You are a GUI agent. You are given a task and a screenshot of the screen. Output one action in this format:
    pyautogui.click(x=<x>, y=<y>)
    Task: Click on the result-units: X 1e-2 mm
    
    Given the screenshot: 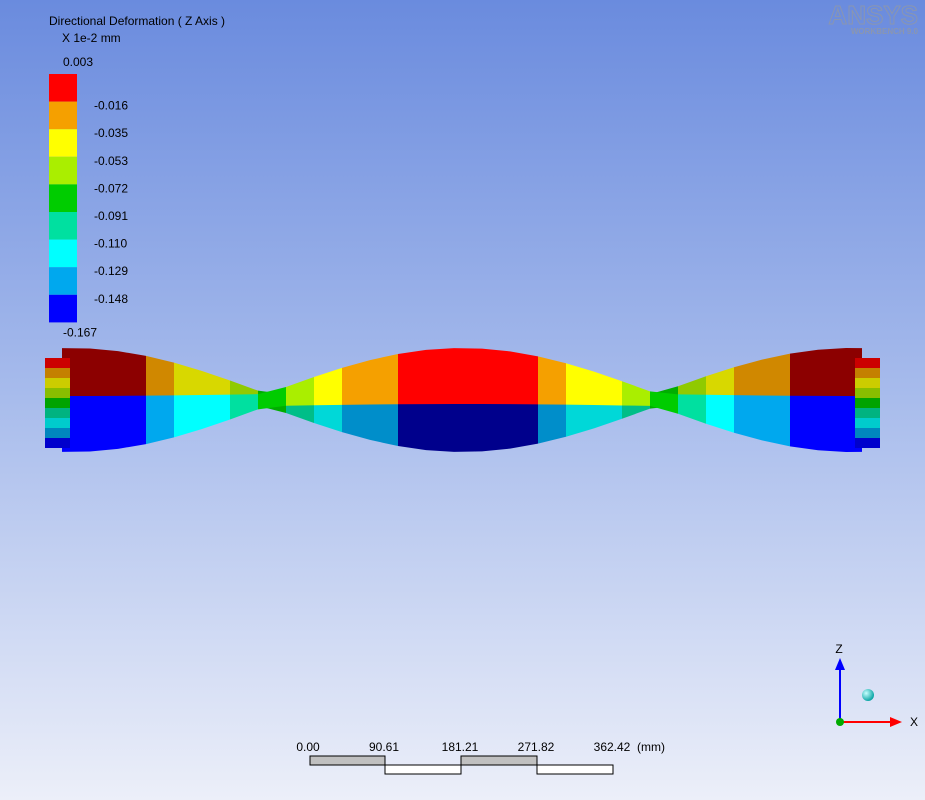 What is the action you would take?
    pyautogui.click(x=91, y=38)
    